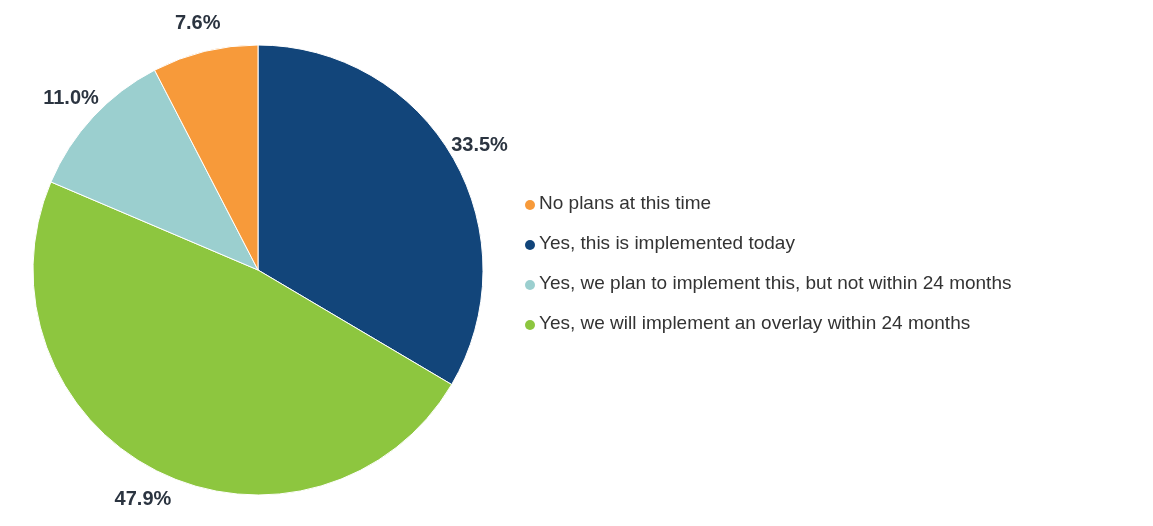 The height and width of the screenshot is (526, 1153). I want to click on data-label: 33.5%, so click(480, 143).